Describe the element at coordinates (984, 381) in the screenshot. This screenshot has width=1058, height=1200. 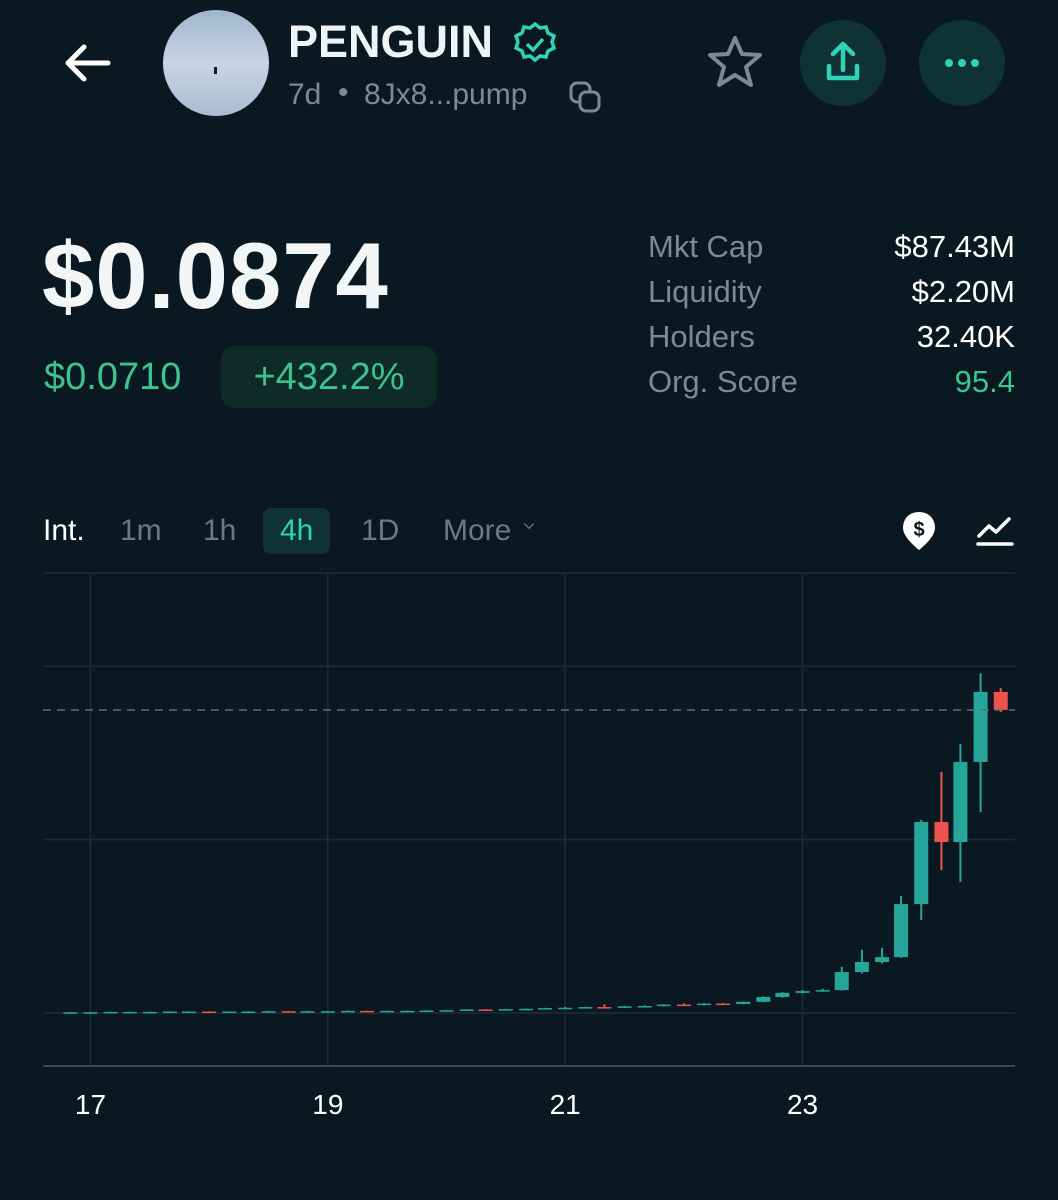
I see `stat-value: 95.4` at that location.